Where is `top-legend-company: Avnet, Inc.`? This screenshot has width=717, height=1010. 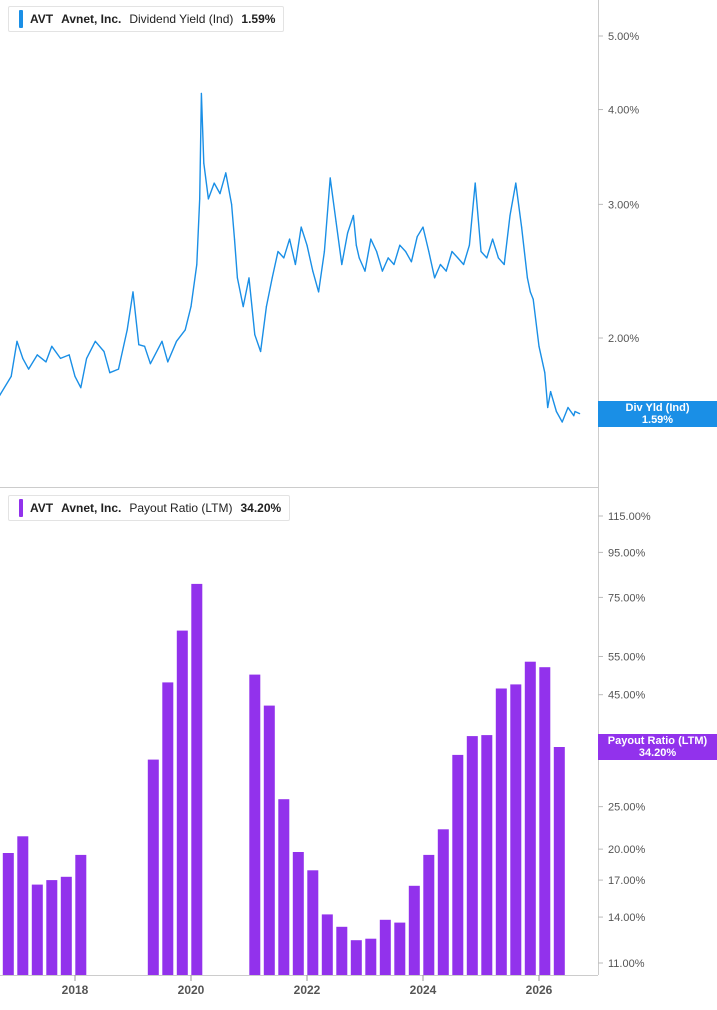 top-legend-company: Avnet, Inc. is located at coordinates (91, 19).